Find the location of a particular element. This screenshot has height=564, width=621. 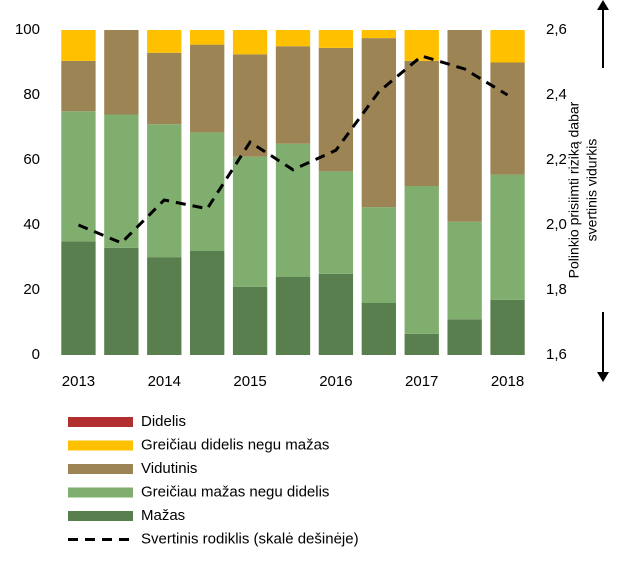

y2-title-line: svertinis vidurkis is located at coordinates (592, 190).